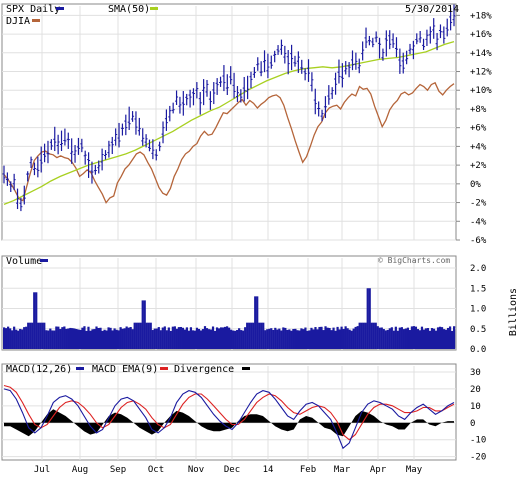 The image size is (523, 480). Describe the element at coordinates (118, 470) in the screenshot. I see `x-tick-label: Sep` at that location.